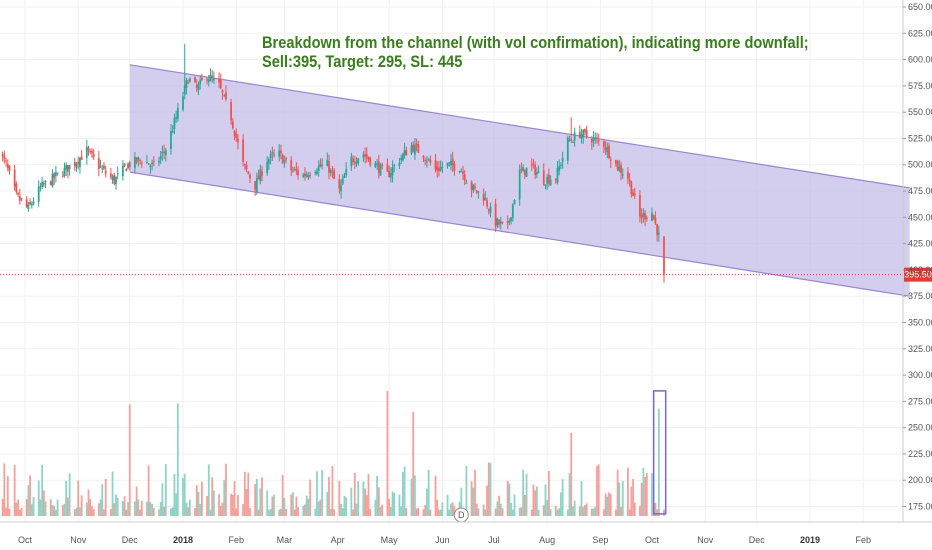 Image resolution: width=932 pixels, height=550 pixels. Describe the element at coordinates (338, 540) in the screenshot. I see `x-tick-label: Apr` at that location.